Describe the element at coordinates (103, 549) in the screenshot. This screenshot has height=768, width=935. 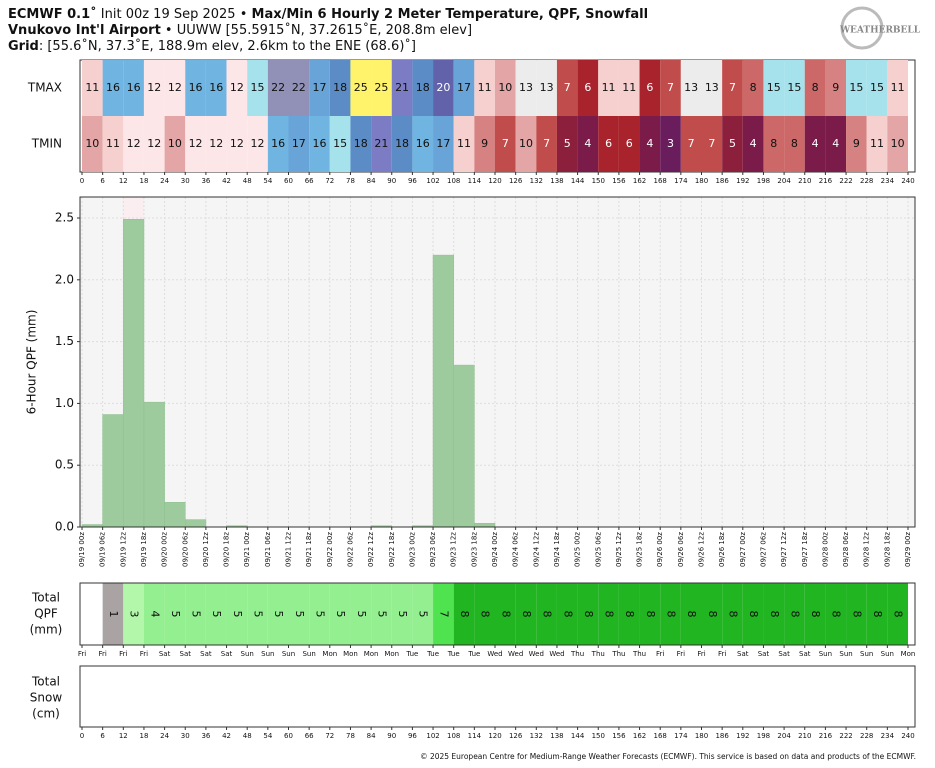
I see `x-tick-label: 09/19 06z` at that location.